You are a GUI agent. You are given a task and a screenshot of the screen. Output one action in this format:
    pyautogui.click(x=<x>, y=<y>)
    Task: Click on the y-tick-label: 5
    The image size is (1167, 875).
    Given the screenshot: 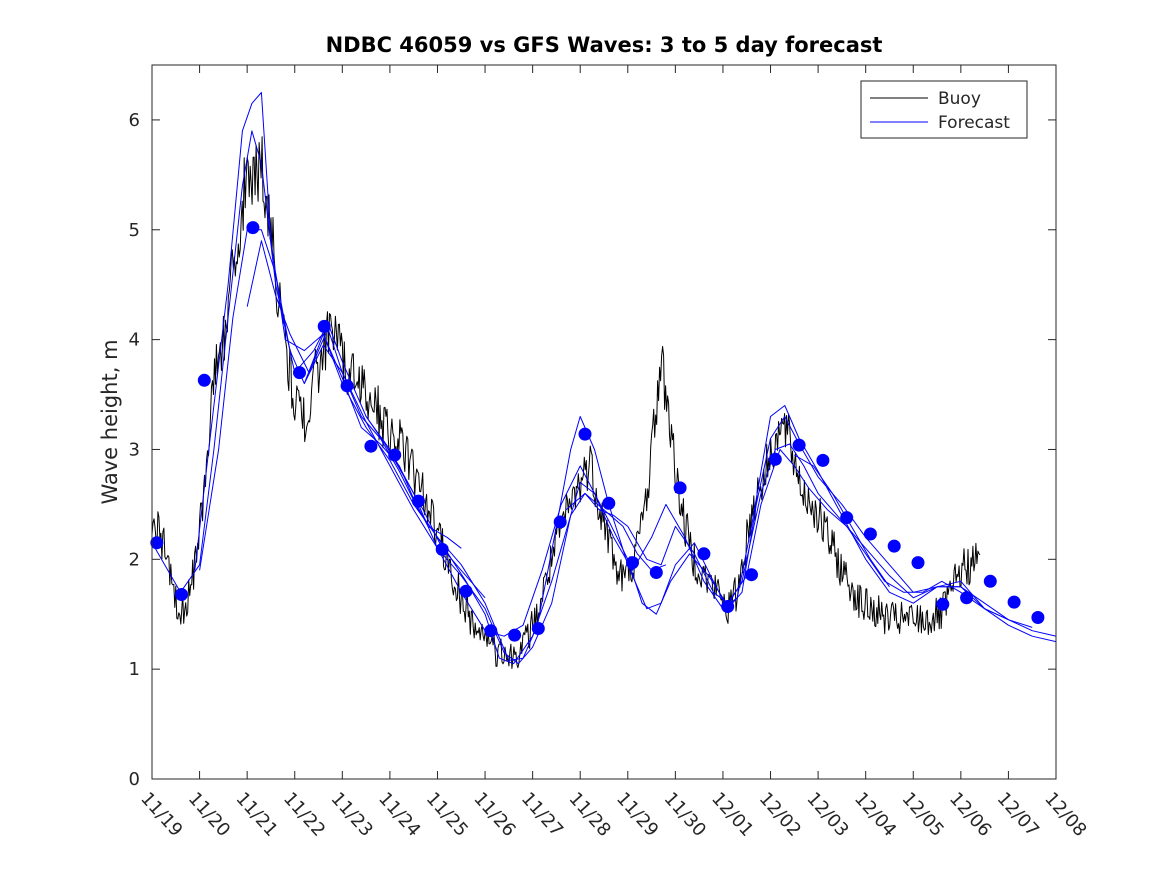 What is the action you would take?
    pyautogui.click(x=134, y=230)
    